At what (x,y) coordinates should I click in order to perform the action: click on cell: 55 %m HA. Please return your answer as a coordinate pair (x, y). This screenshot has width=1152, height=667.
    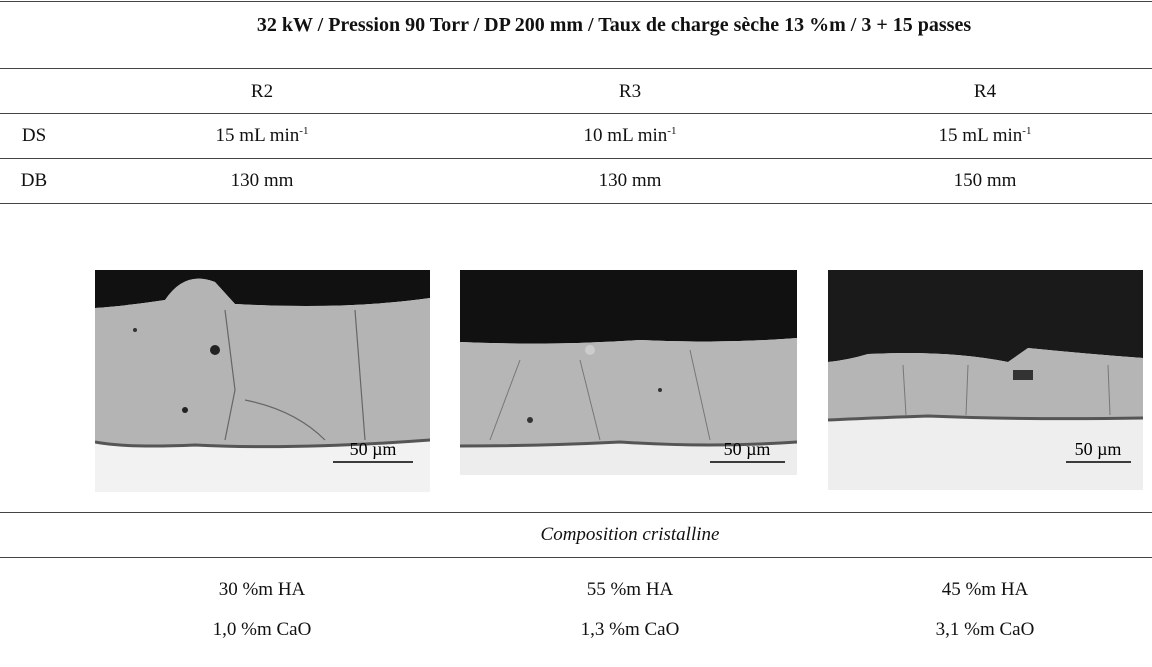
    Looking at the image, I should click on (630, 589).